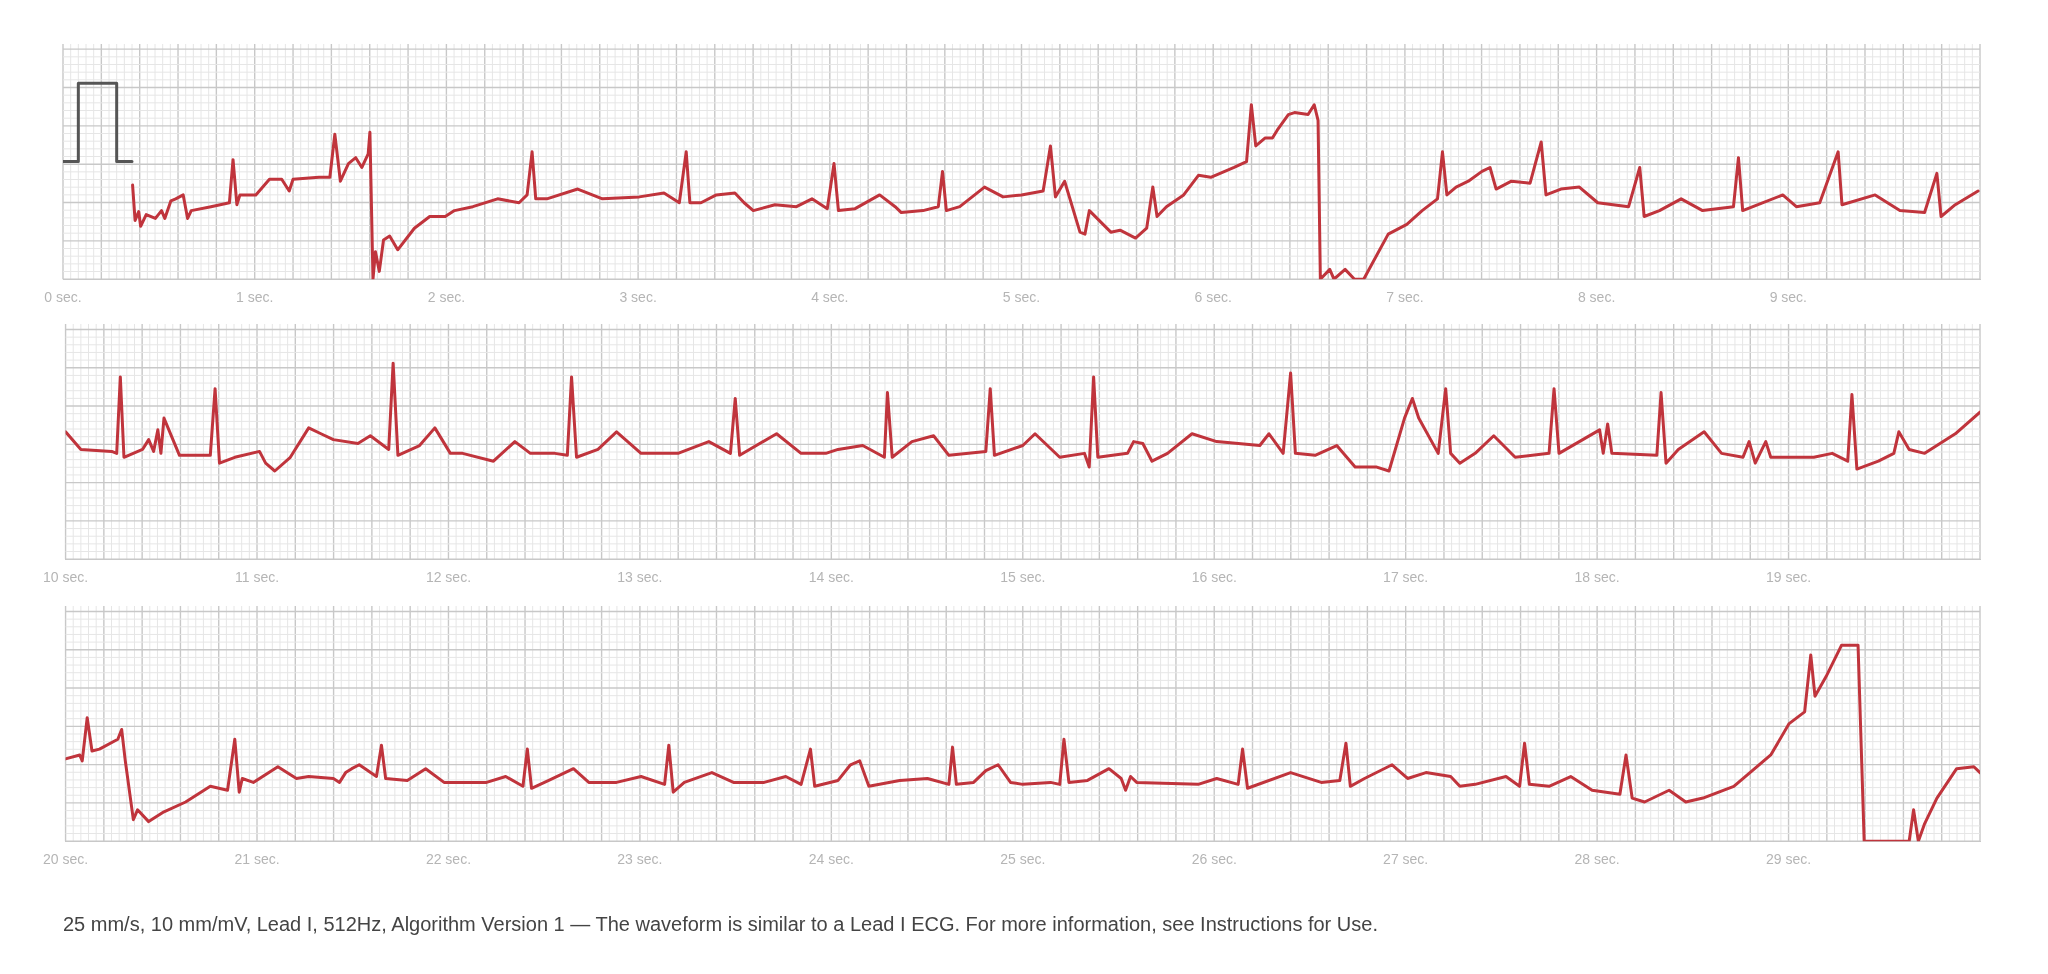 This screenshot has width=2048, height=974. Describe the element at coordinates (66, 577) in the screenshot. I see `x-tick-label: 10 sec.` at that location.